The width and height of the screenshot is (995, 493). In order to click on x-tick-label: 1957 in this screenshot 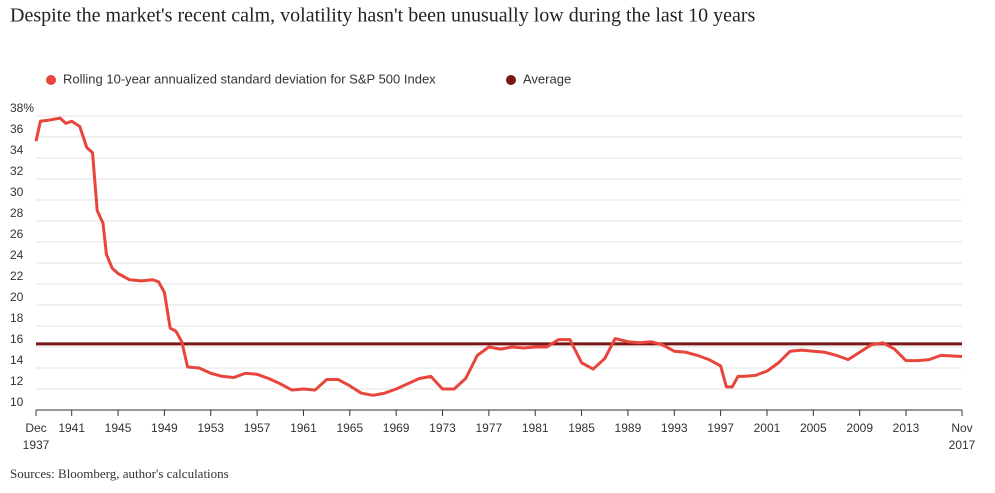, I will do `click(257, 428)`.